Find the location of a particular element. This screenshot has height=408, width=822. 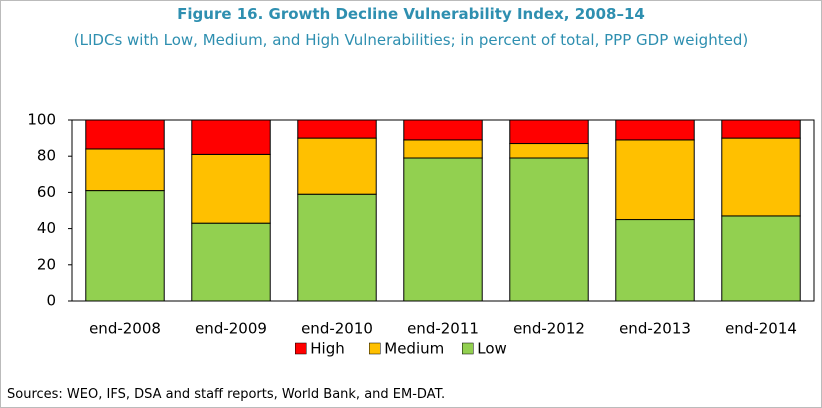

legend-label: High is located at coordinates (327, 349).